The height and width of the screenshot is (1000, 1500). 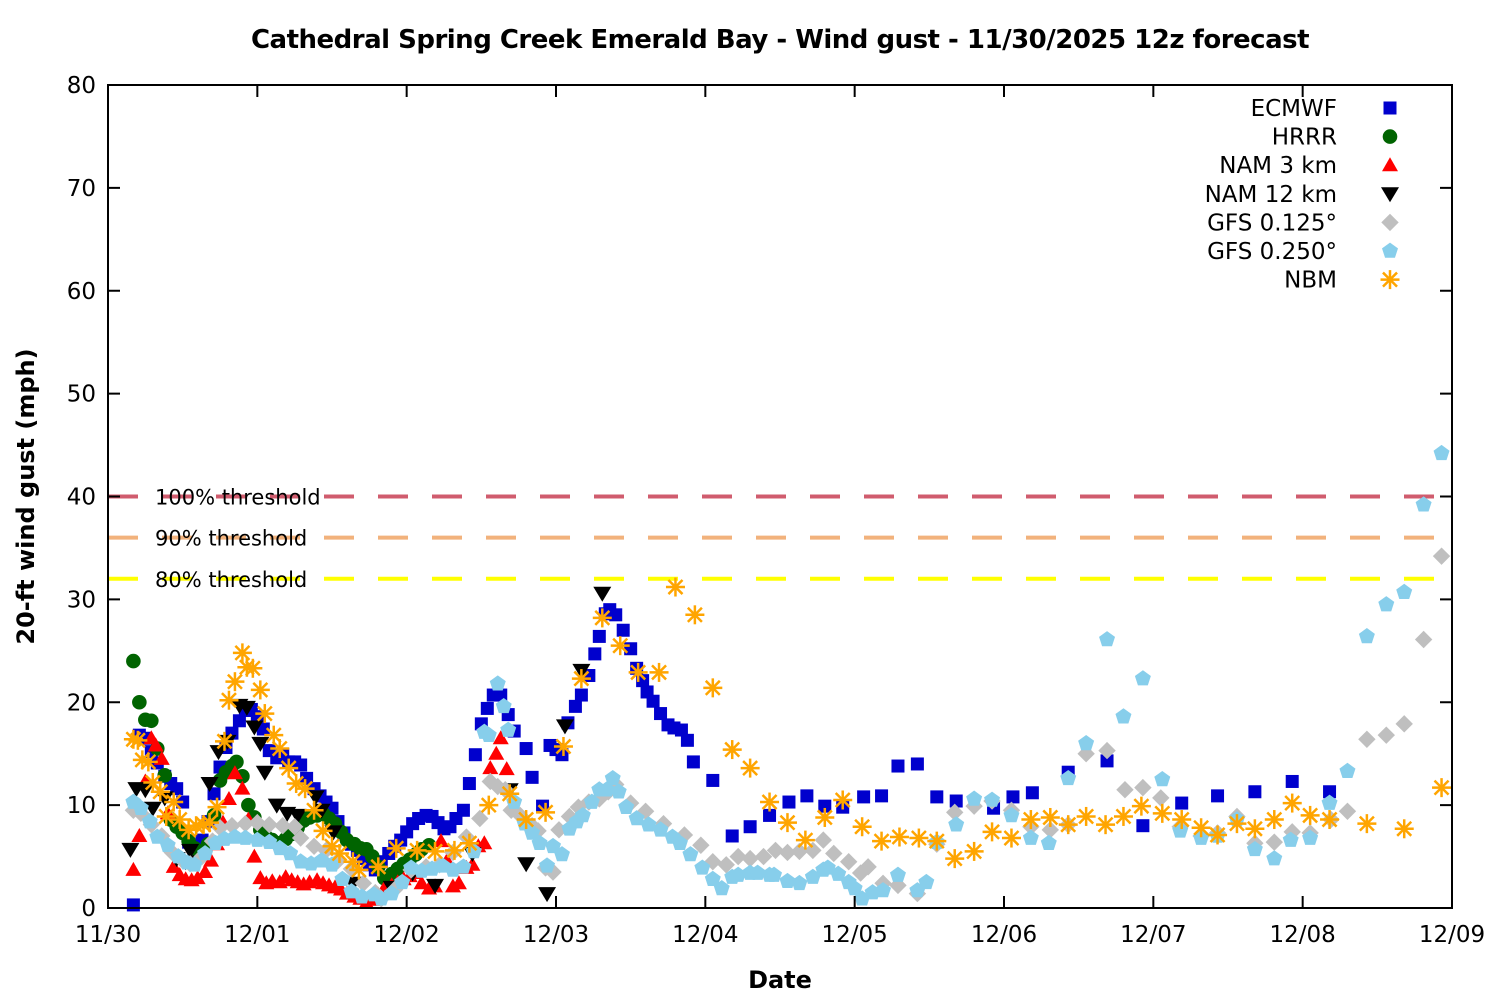 What do you see at coordinates (1452, 935) in the screenshot?
I see `x-tick-label: 12/09` at bounding box center [1452, 935].